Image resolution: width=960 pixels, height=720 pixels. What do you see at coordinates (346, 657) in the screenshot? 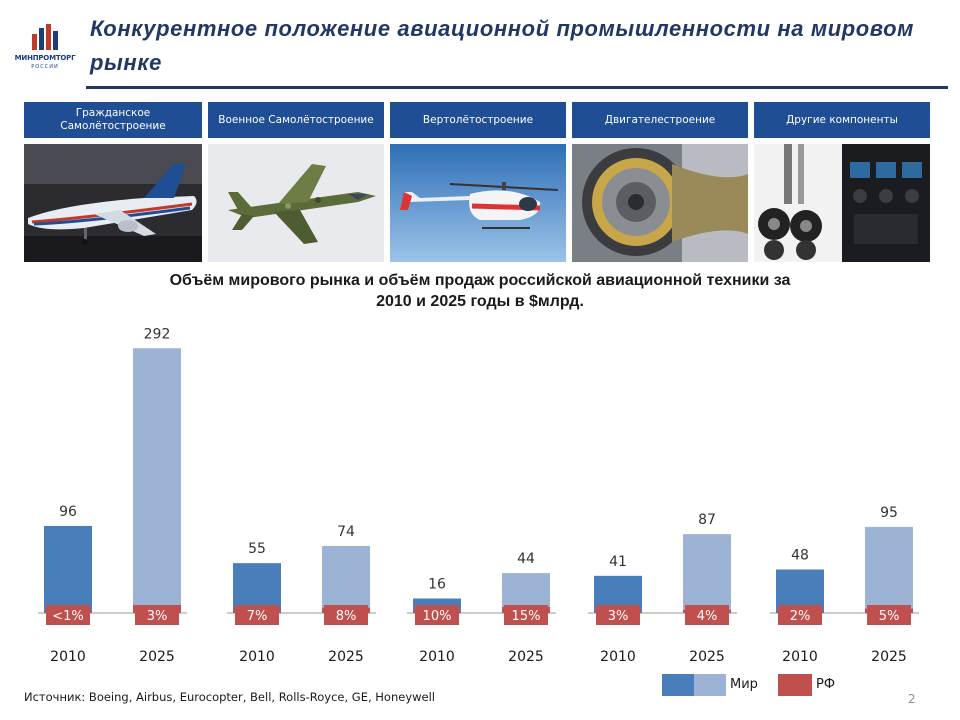
I see `year-tick-label-2025-group-1: 2025` at bounding box center [346, 657].